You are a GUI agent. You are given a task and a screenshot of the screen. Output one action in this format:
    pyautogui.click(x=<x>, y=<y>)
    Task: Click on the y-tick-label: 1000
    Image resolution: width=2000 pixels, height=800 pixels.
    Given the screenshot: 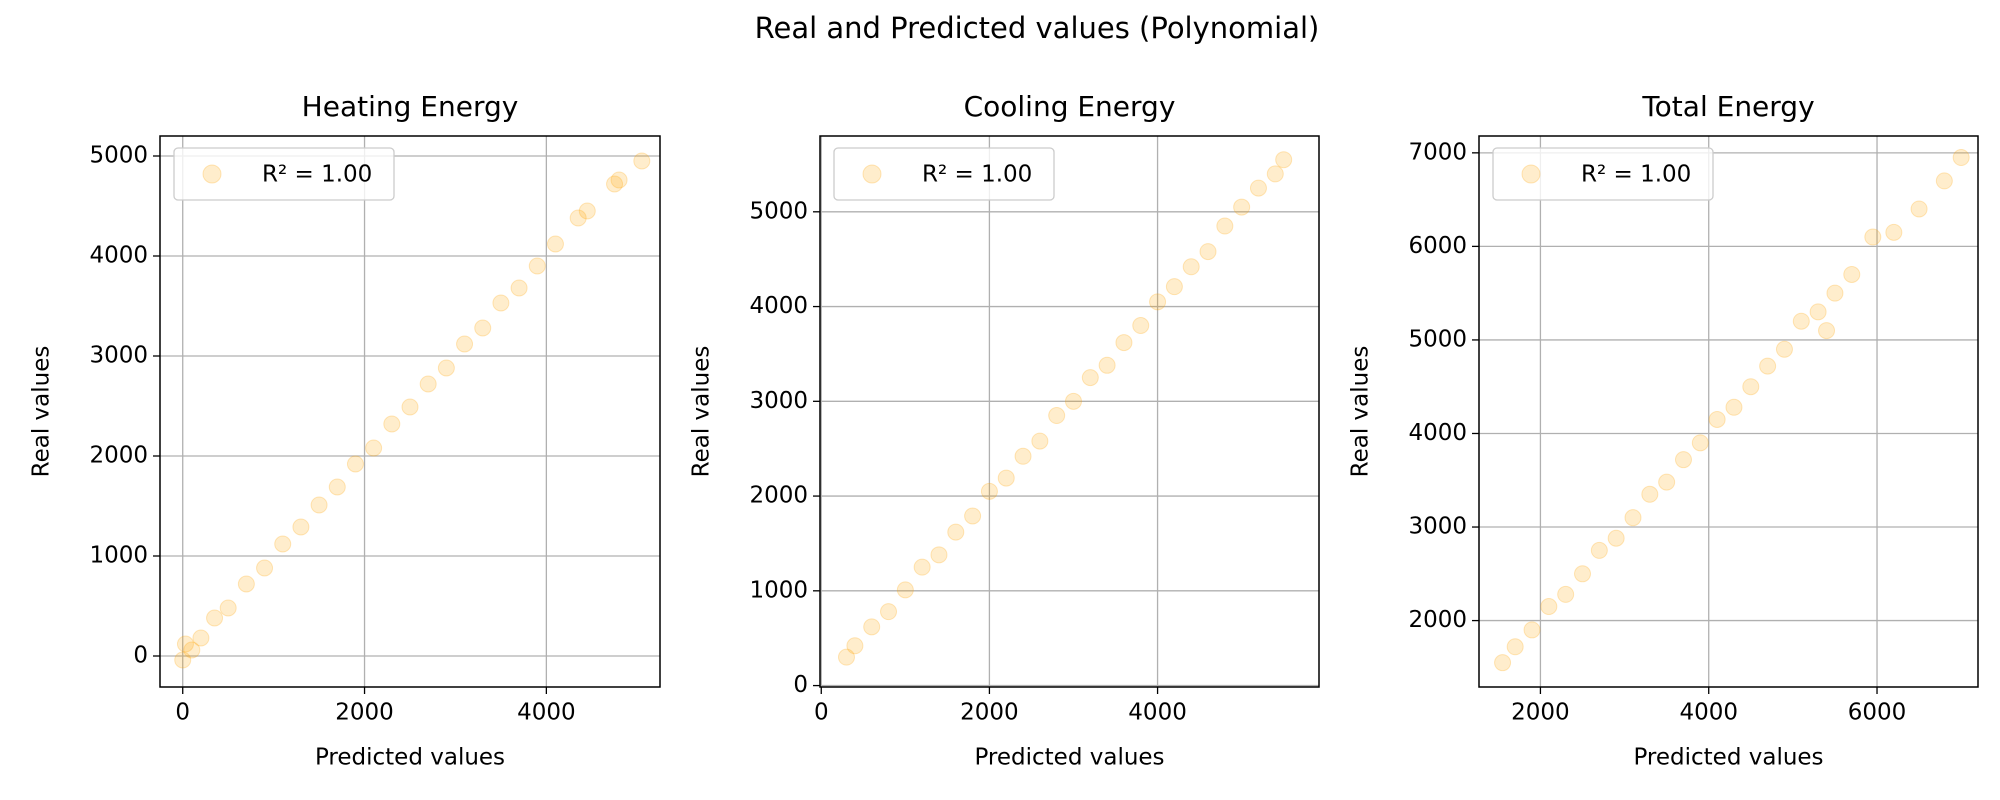 What is the action you would take?
    pyautogui.click(x=778, y=590)
    